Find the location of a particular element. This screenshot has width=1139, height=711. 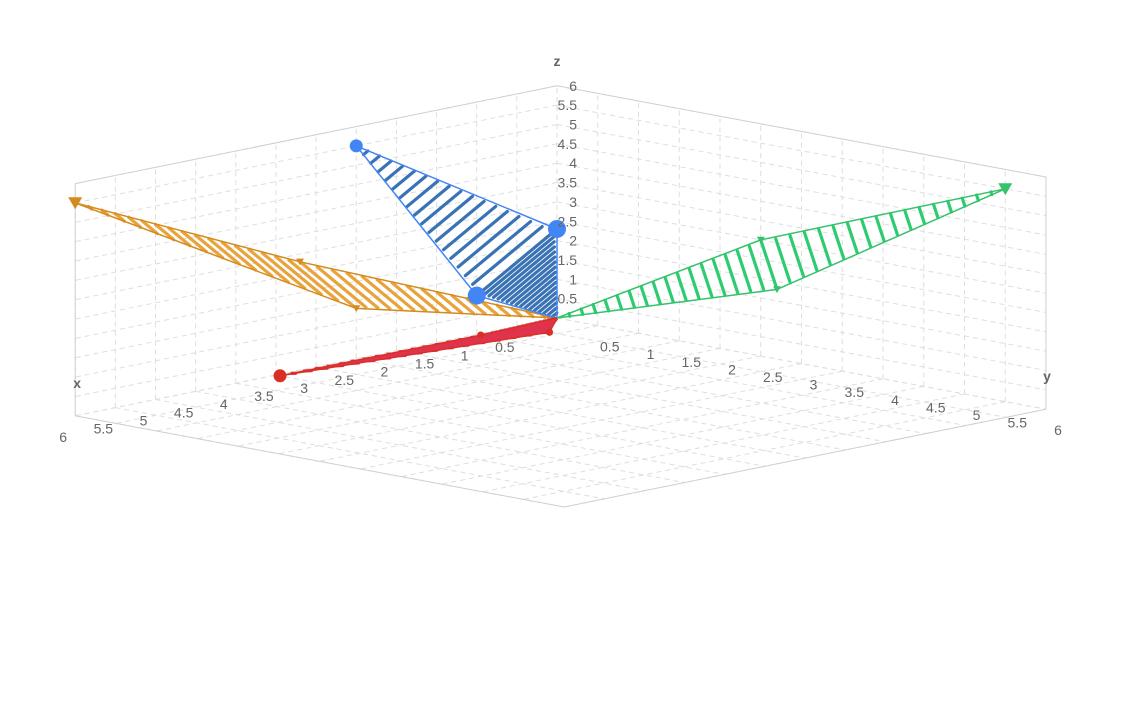

y-axis-title: y is located at coordinates (1047, 376).